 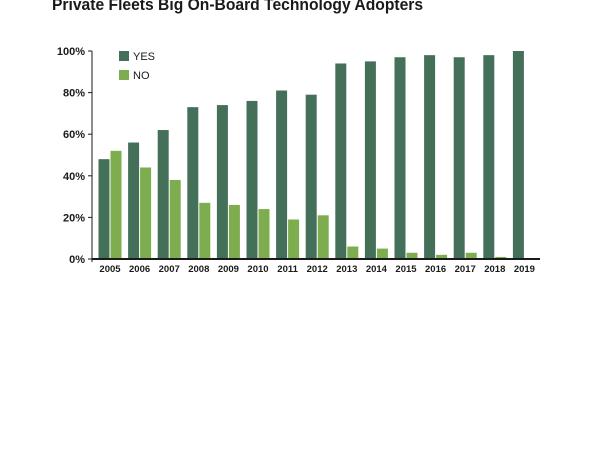 I want to click on bar-yes-2006, so click(x=134, y=200).